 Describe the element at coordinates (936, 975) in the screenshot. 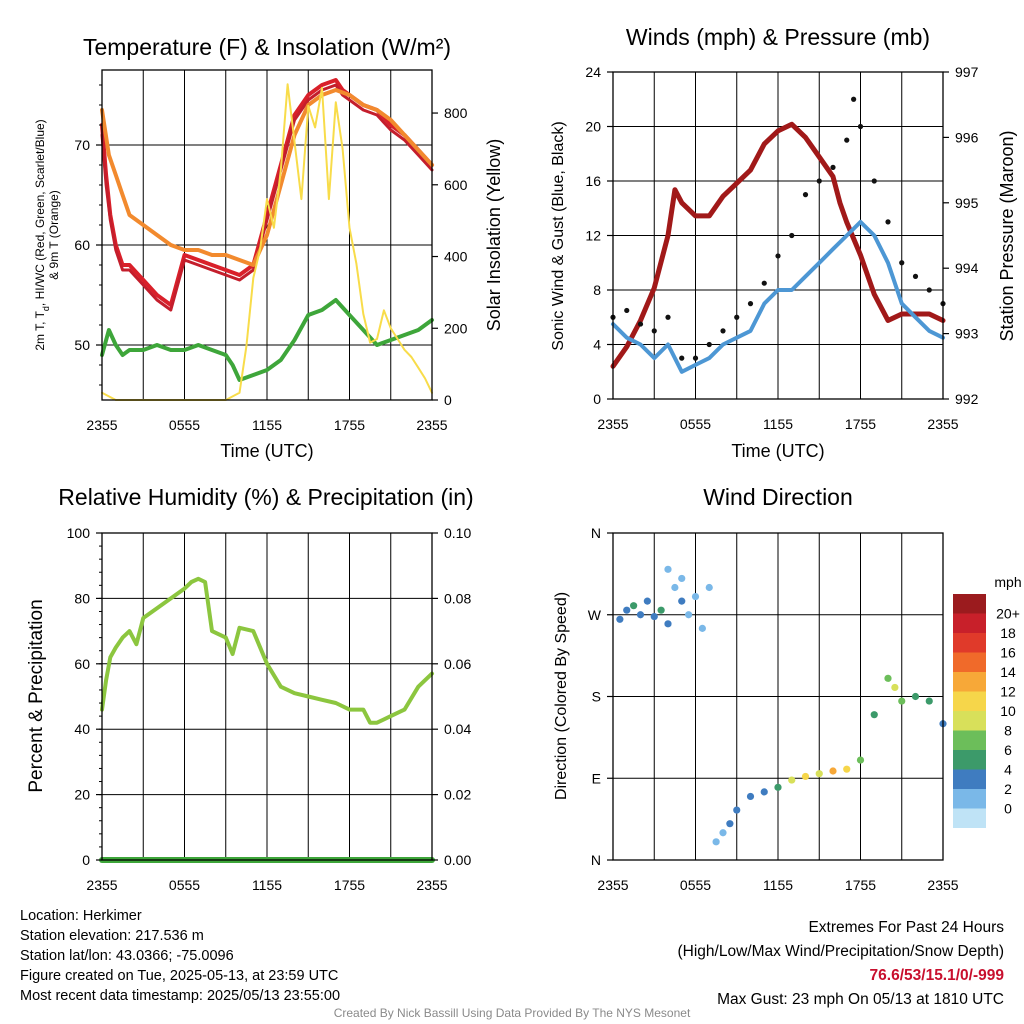

I see `extremes-values: 76.6/53/15.1/0/-999` at that location.